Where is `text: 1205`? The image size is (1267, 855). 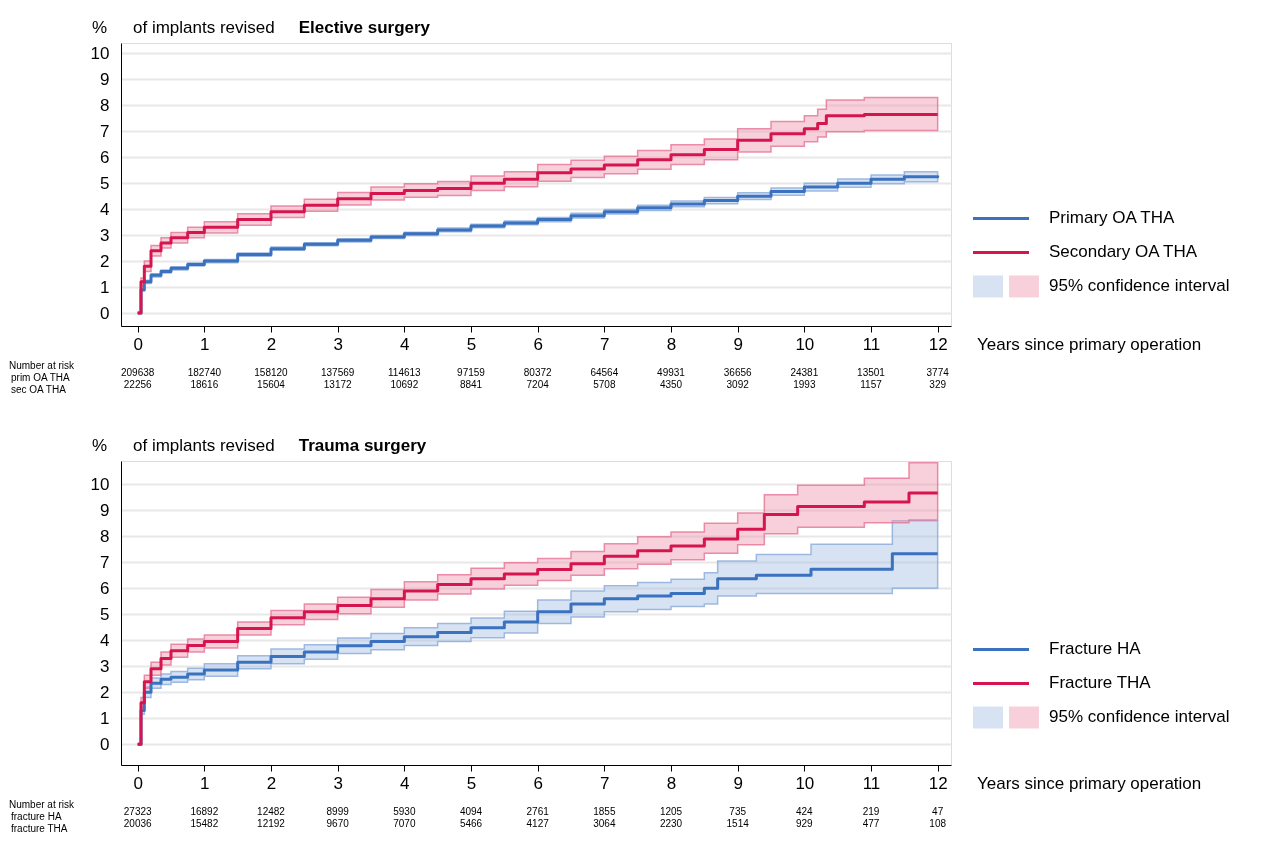
text: 1205 is located at coordinates (671, 811).